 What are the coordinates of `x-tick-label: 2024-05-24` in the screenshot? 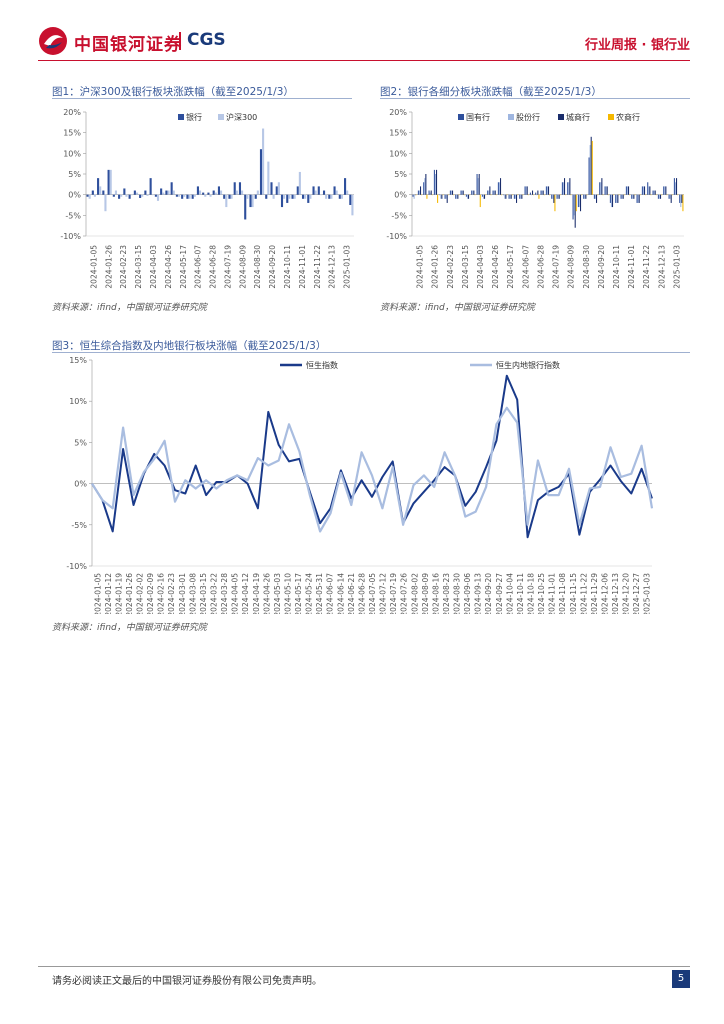 It's located at (309, 593).